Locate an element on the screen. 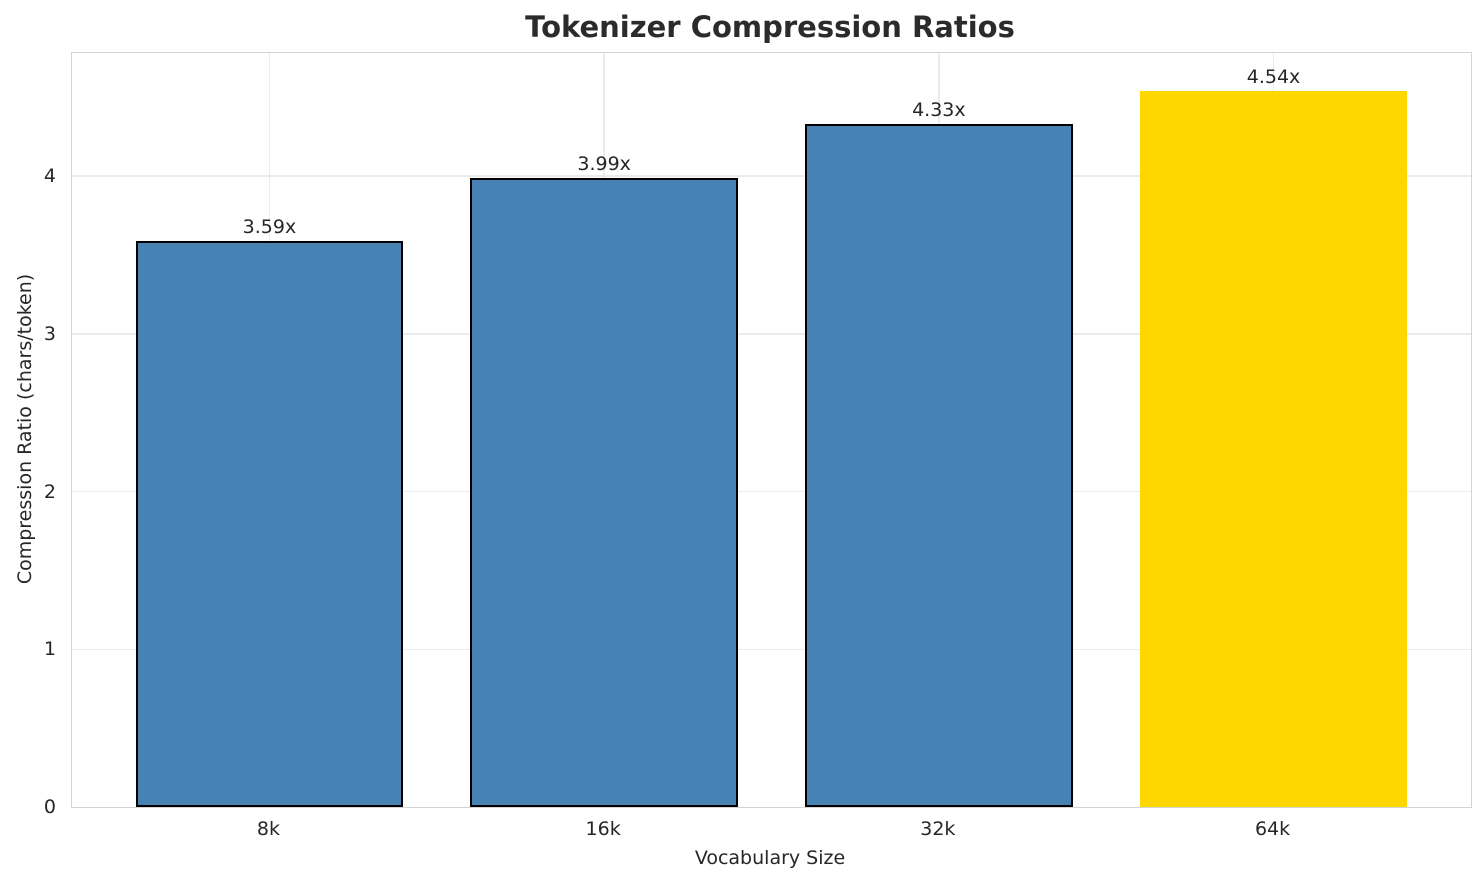 The height and width of the screenshot is (885, 1483). bar-value-label: 3.99x is located at coordinates (604, 163).